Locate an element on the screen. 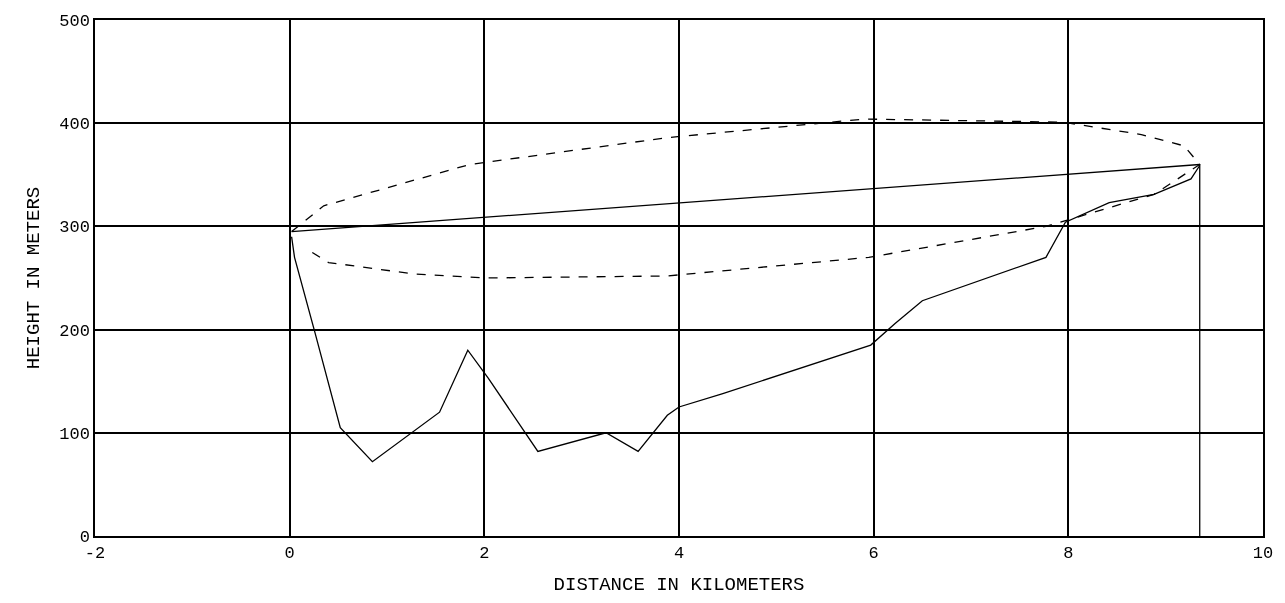  x-tick-label: 6 is located at coordinates (873, 554).